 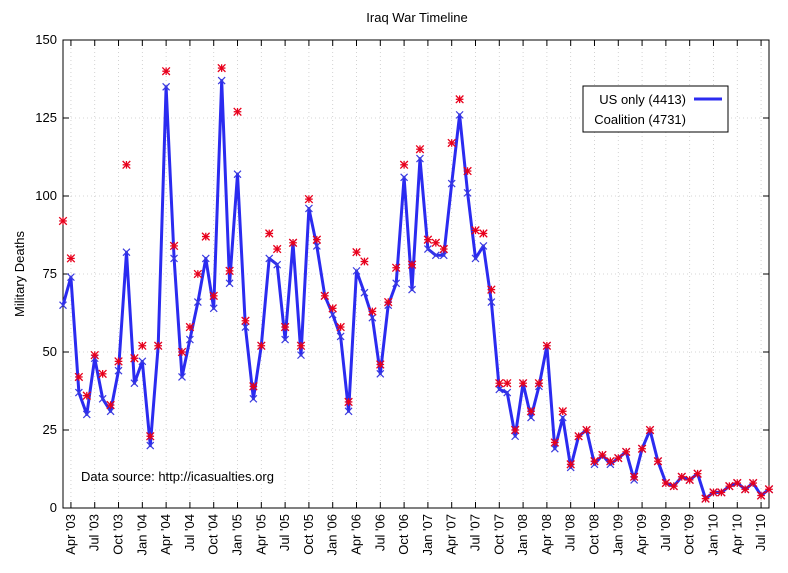 I want to click on x-tick-label: Jan '04, so click(x=141, y=535).